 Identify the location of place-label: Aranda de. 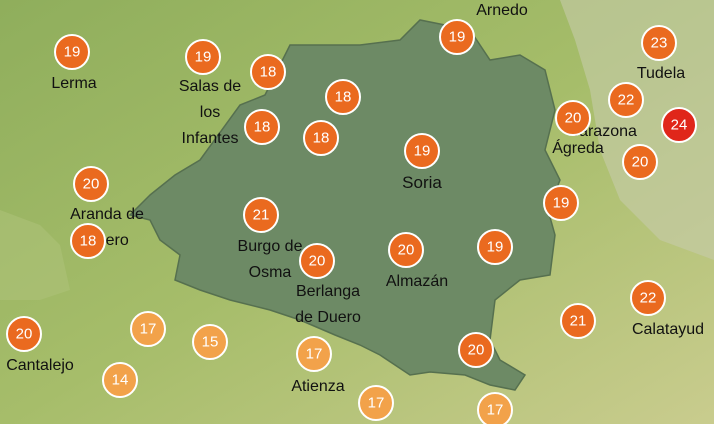
(107, 214).